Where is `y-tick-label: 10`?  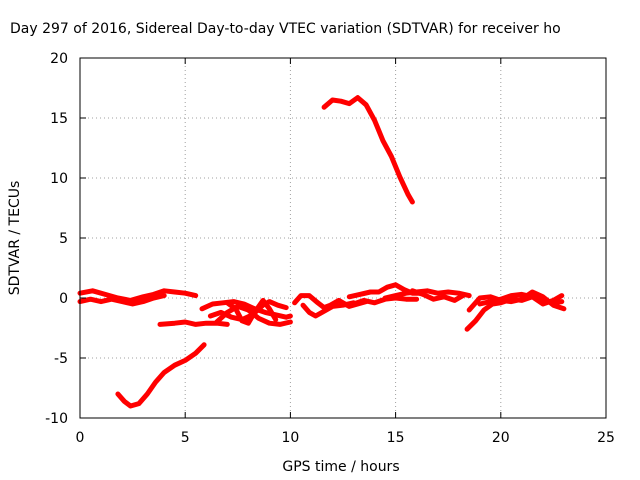
y-tick-label: 10 is located at coordinates (59, 179).